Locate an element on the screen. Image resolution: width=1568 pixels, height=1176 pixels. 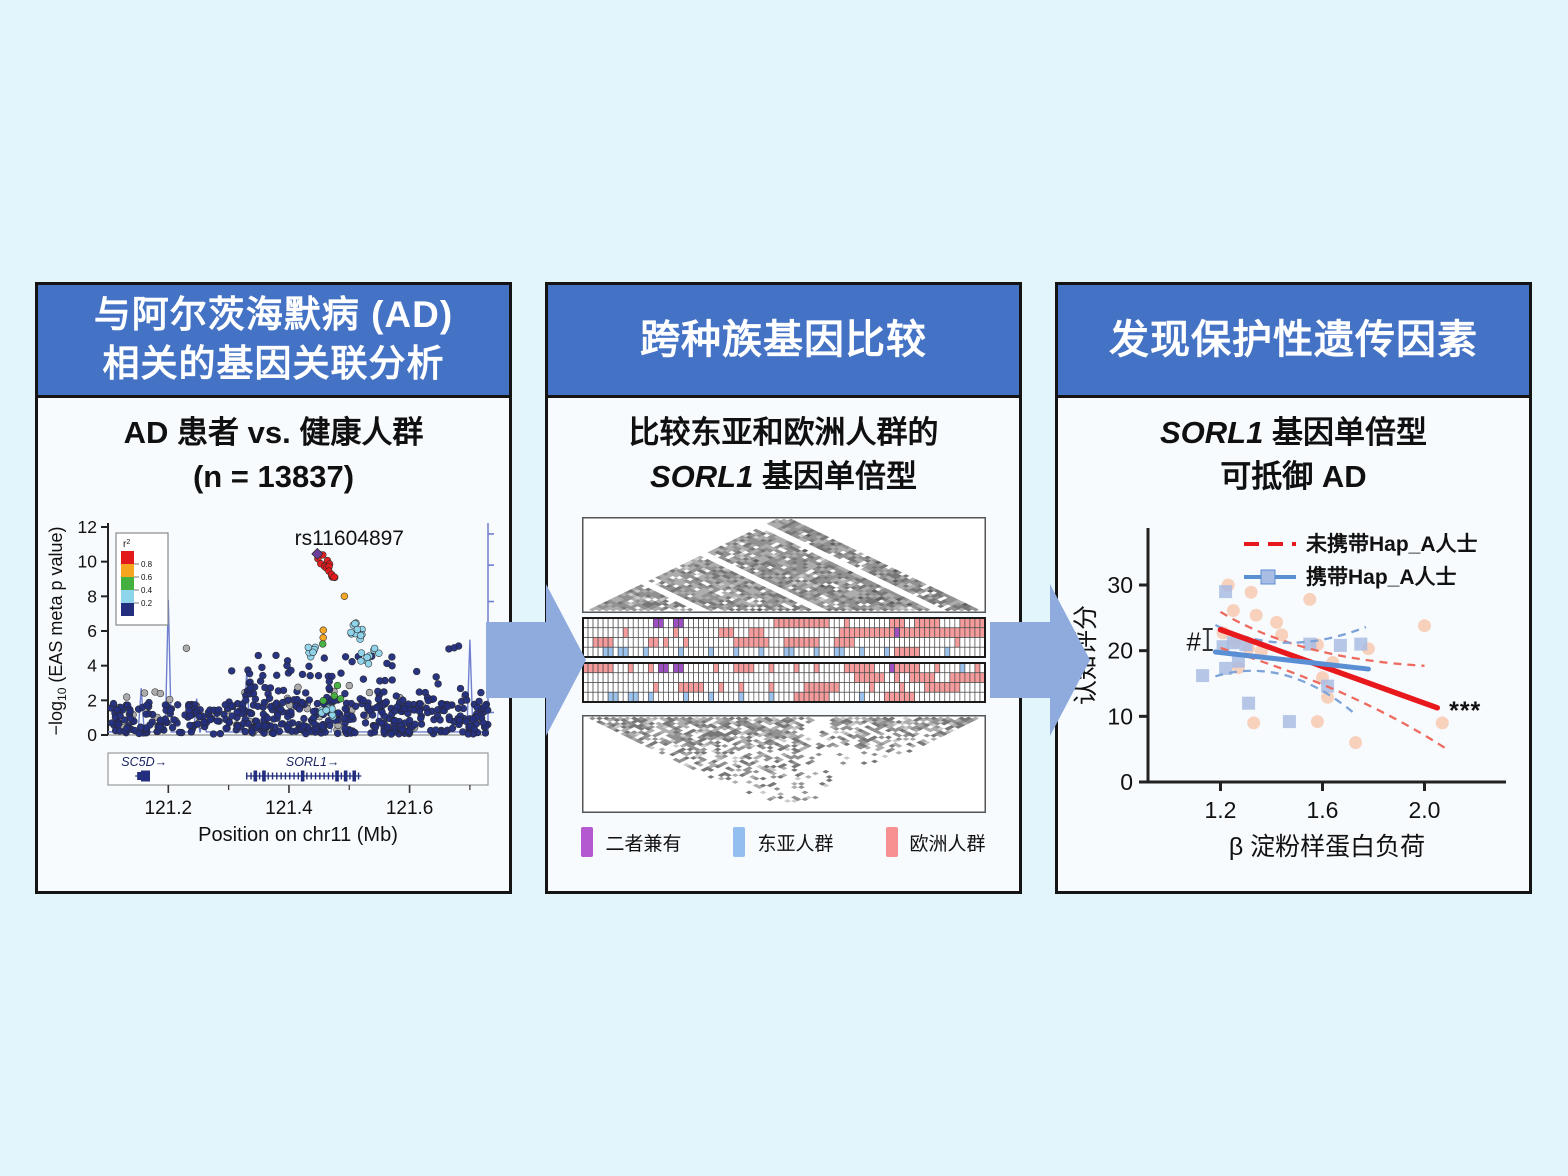
svg-text: 未携带Hap_A人士 is located at coordinates (1392, 544).